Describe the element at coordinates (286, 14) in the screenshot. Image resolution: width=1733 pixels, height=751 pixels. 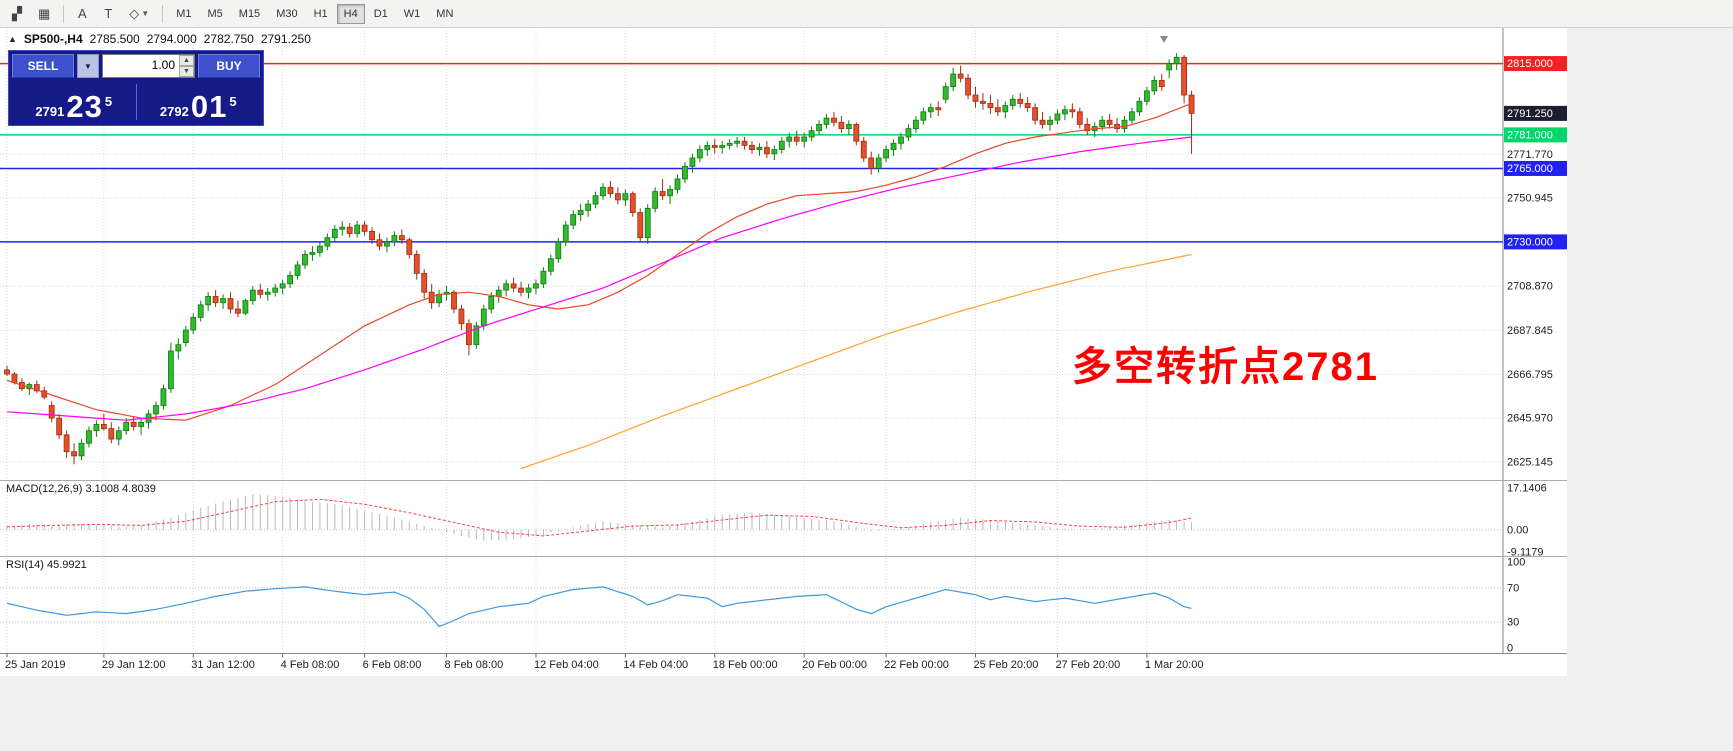
I see `timeframe-button-m30: M30` at that location.